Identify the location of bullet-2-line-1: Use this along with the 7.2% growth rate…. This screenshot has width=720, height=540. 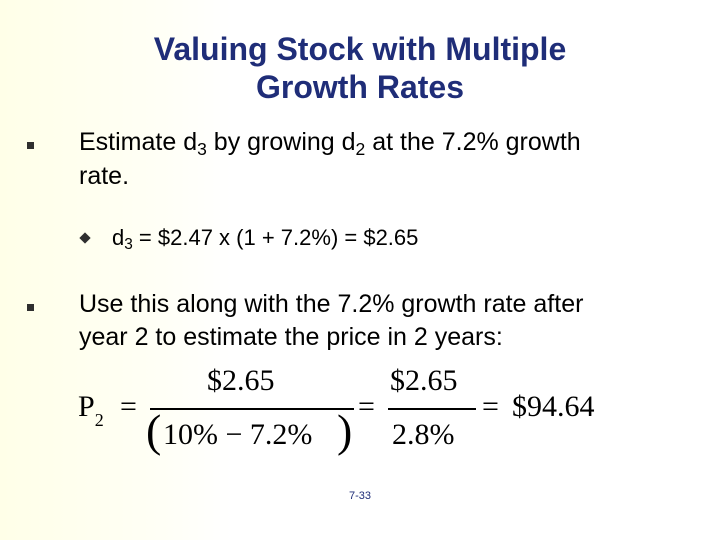
(331, 304).